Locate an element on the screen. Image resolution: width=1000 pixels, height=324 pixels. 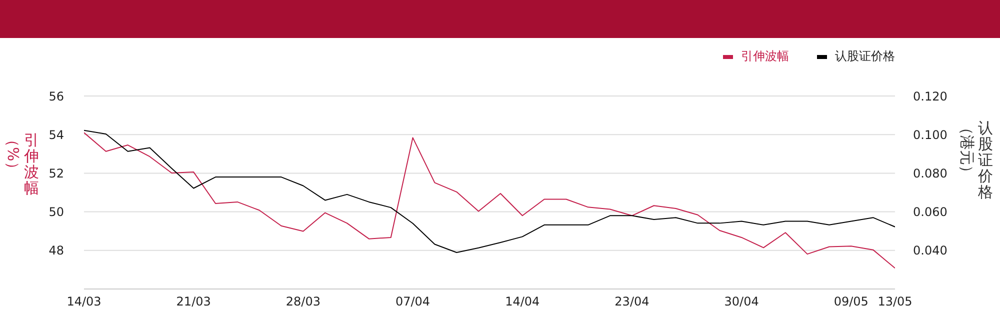
y2-tick-label: 0.100 is located at coordinates (930, 135).